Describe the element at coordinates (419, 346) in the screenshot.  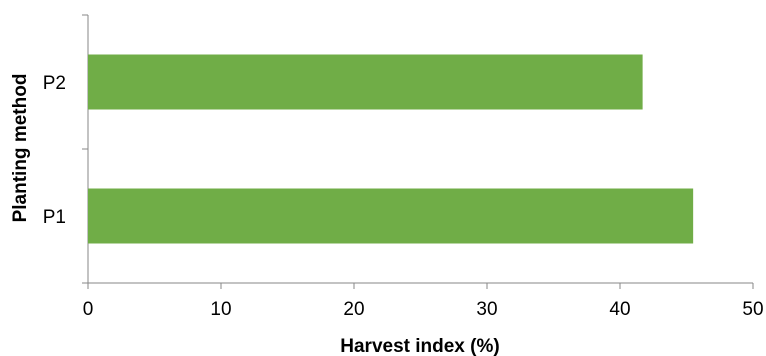
I see `x-axis-title: Harvest index (%)` at that location.